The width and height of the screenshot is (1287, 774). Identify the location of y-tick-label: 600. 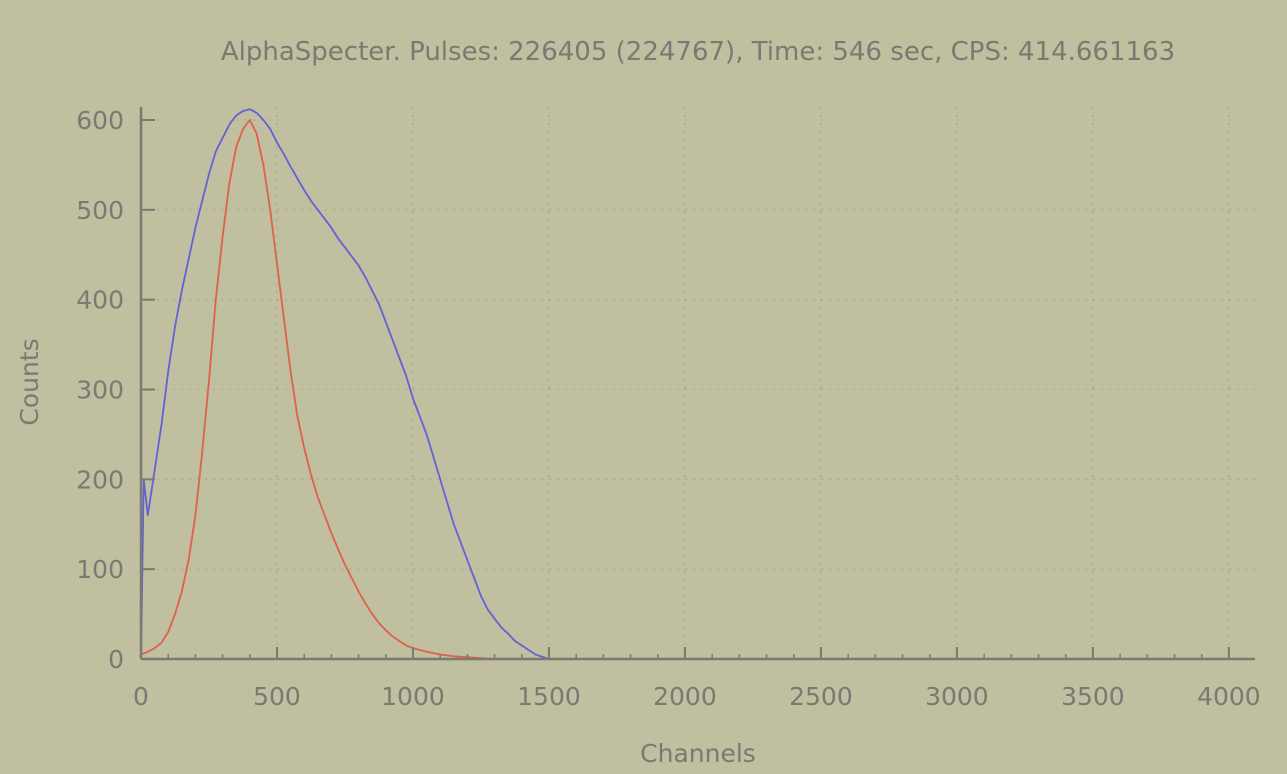
(100, 120).